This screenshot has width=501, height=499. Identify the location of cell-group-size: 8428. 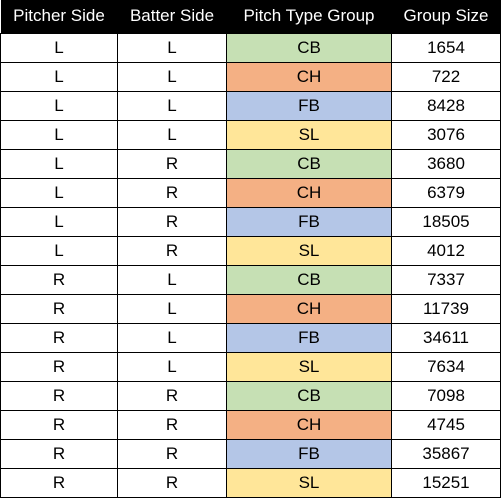
(446, 105).